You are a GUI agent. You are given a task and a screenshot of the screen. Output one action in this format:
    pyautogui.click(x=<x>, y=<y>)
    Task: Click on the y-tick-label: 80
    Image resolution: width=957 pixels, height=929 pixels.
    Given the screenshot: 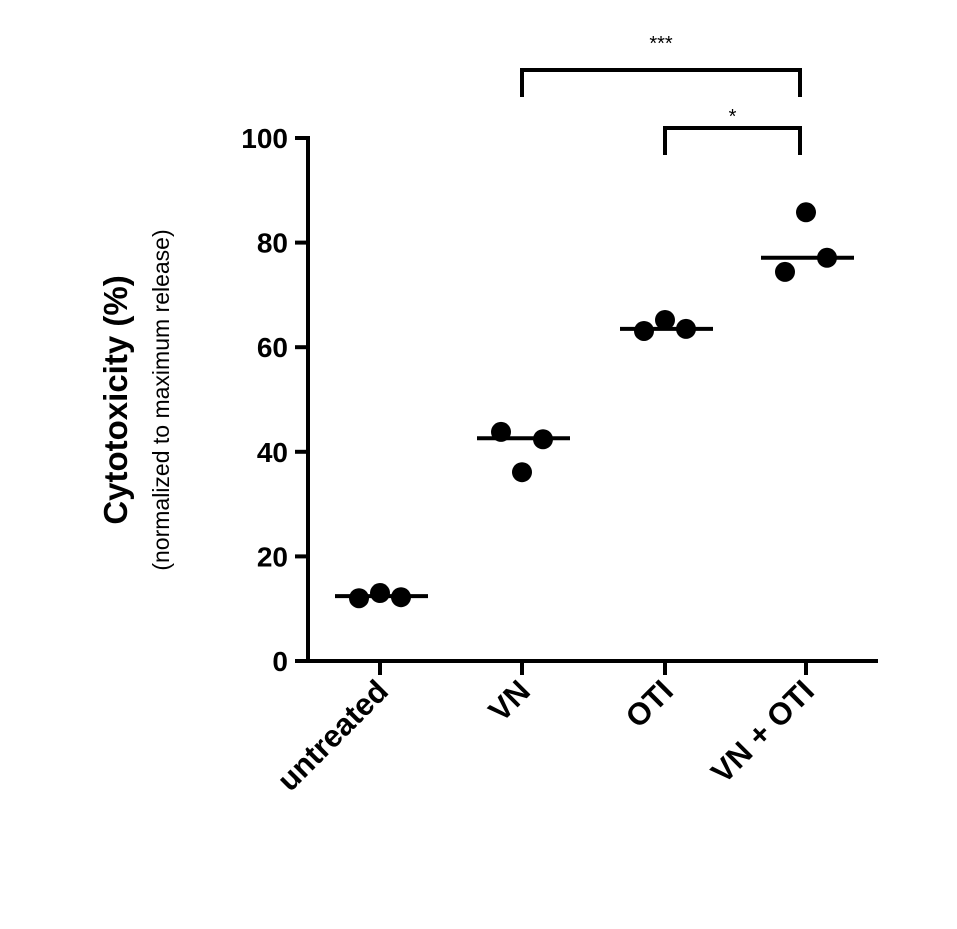 What is the action you would take?
    pyautogui.click(x=272, y=243)
    